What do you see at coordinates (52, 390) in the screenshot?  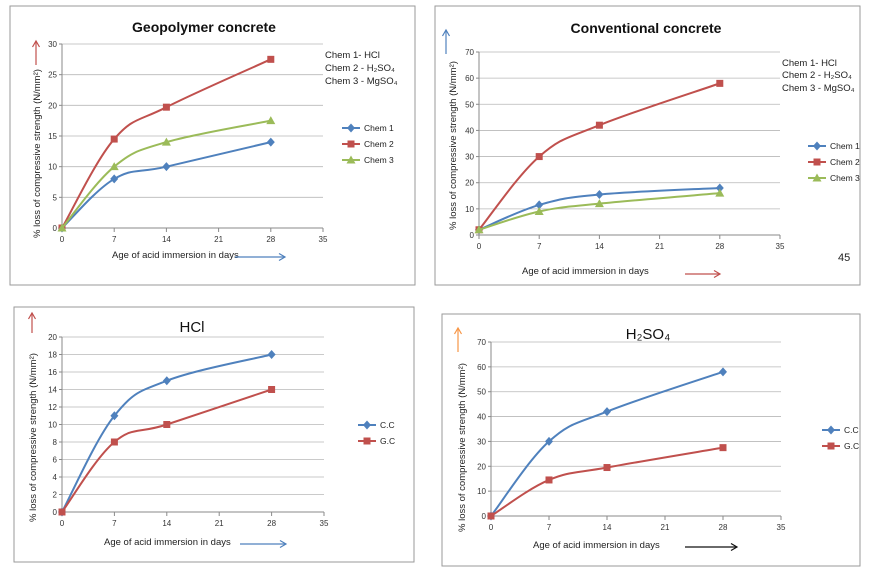 I see `y-tick-label: 14` at bounding box center [52, 390].